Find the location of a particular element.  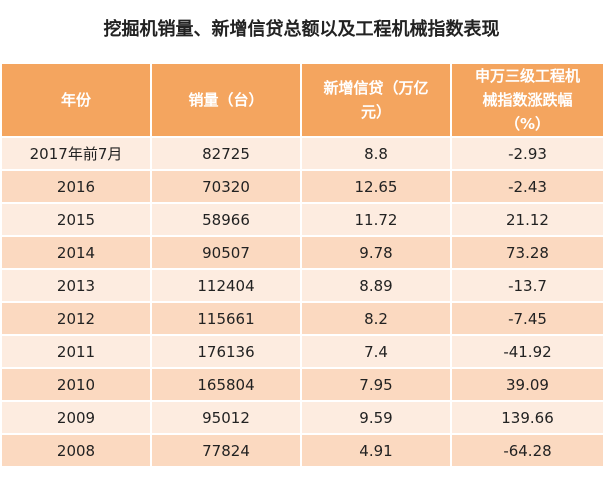

table-cell: 176136 is located at coordinates (226, 351).